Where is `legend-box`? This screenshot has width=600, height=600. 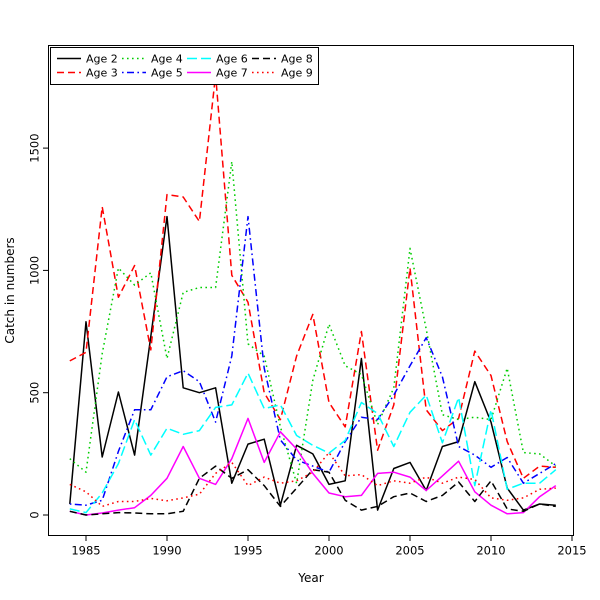 legend-box is located at coordinates (184, 66).